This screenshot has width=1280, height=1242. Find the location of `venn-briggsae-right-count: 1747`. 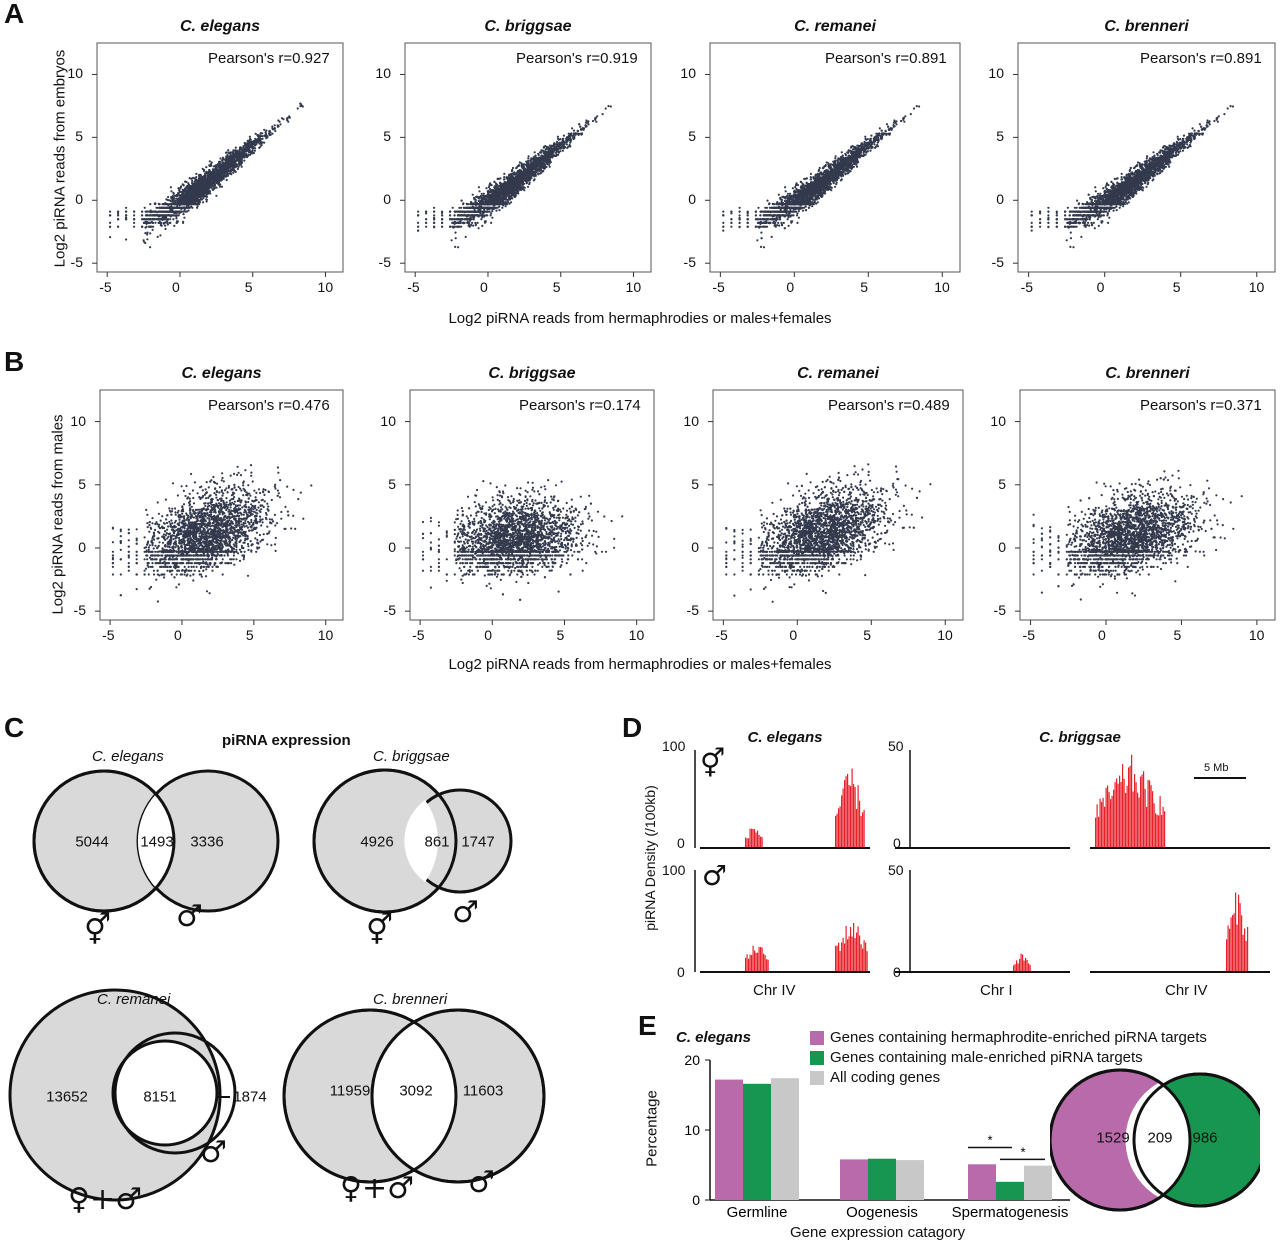

venn-briggsae-right-count: 1747 is located at coordinates (477, 842).